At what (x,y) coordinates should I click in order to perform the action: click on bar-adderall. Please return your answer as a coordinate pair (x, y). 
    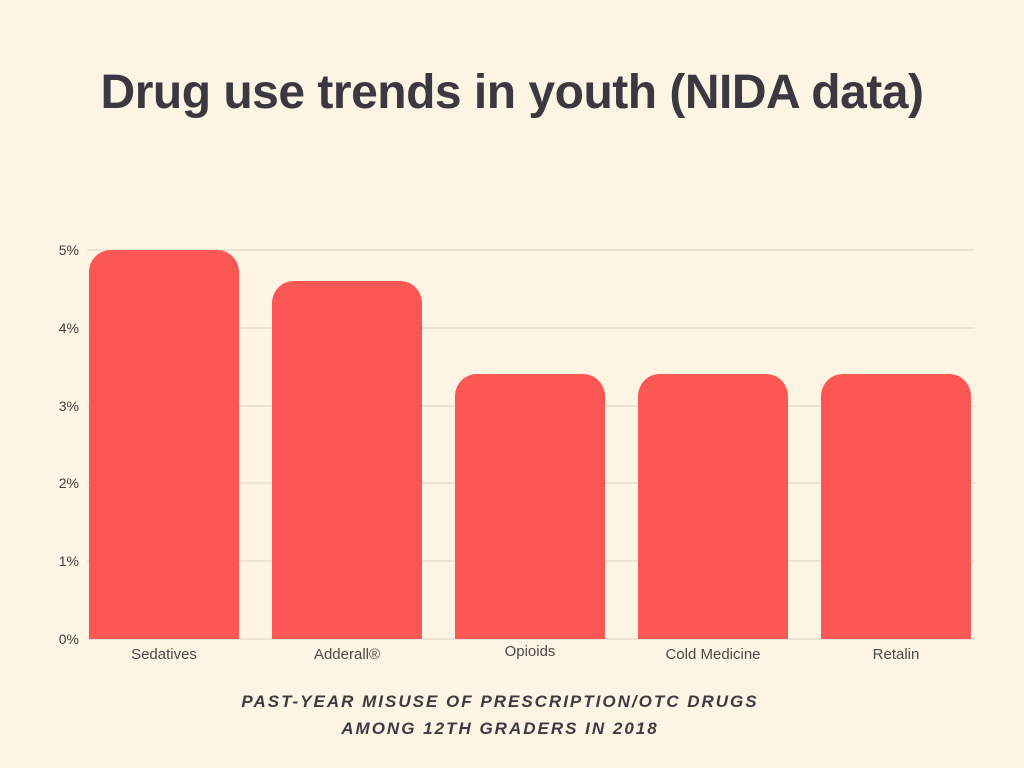
    Looking at the image, I should click on (347, 460).